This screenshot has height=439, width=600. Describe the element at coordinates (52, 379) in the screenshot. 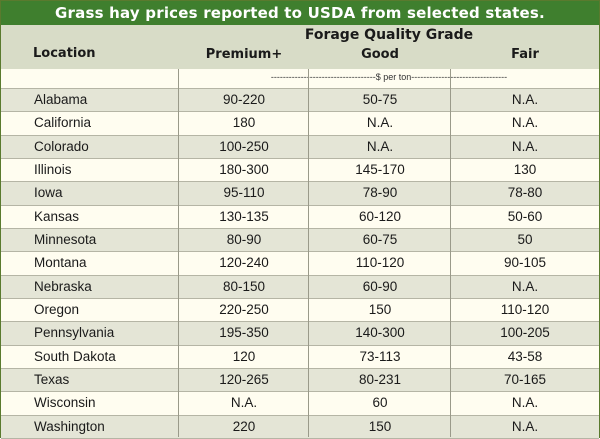

I see `row-location: Texas` at that location.